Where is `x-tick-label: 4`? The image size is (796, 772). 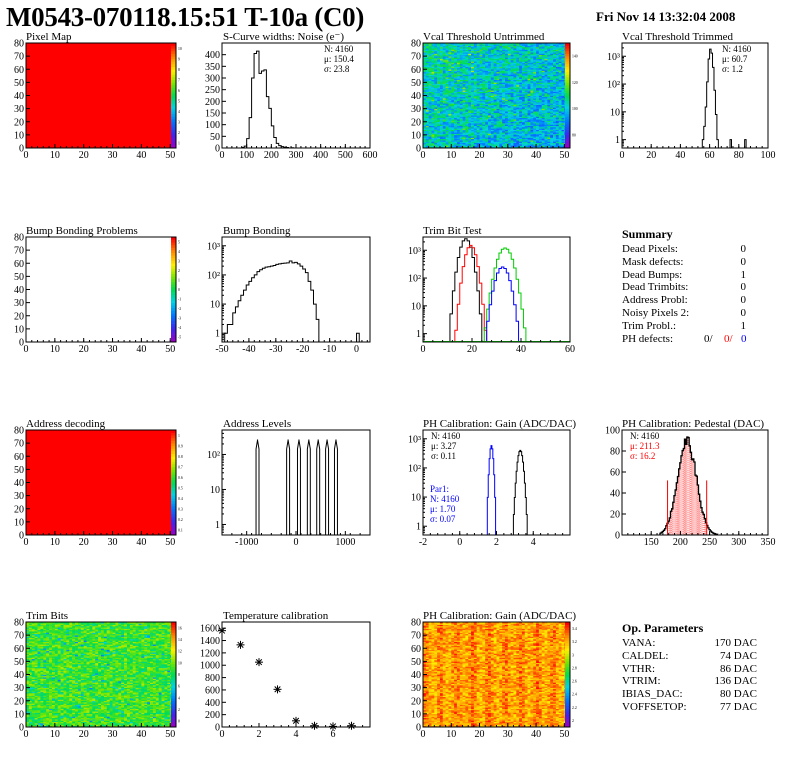 x-tick-label: 4 is located at coordinates (296, 734).